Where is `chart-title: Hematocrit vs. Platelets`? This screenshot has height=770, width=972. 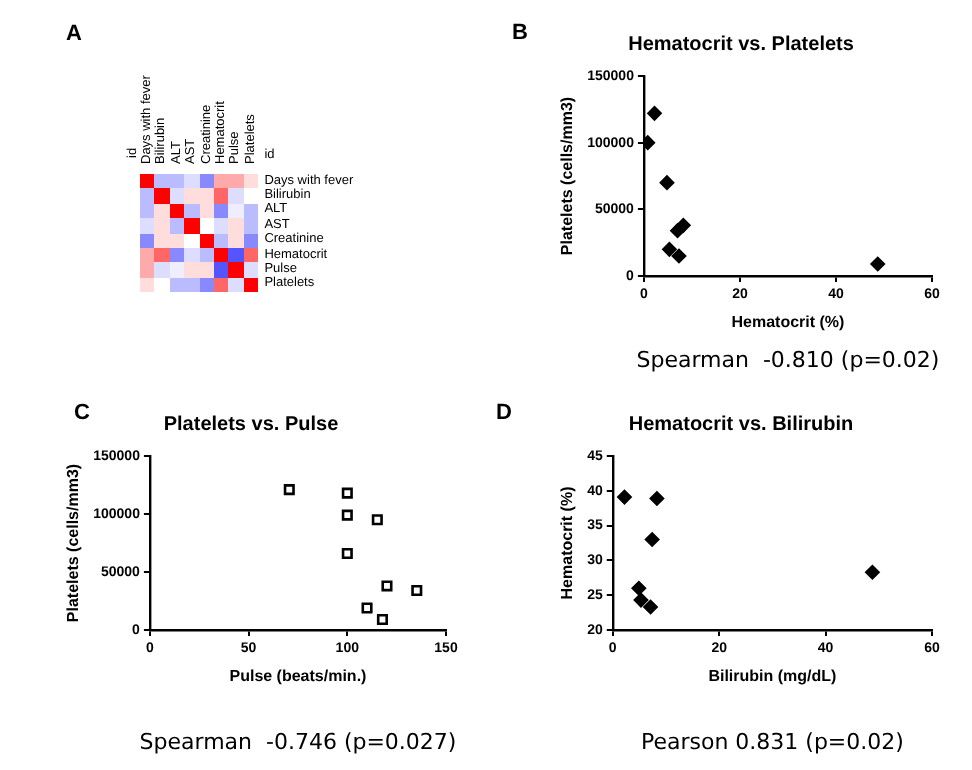 chart-title: Hematocrit vs. Platelets is located at coordinates (741, 44).